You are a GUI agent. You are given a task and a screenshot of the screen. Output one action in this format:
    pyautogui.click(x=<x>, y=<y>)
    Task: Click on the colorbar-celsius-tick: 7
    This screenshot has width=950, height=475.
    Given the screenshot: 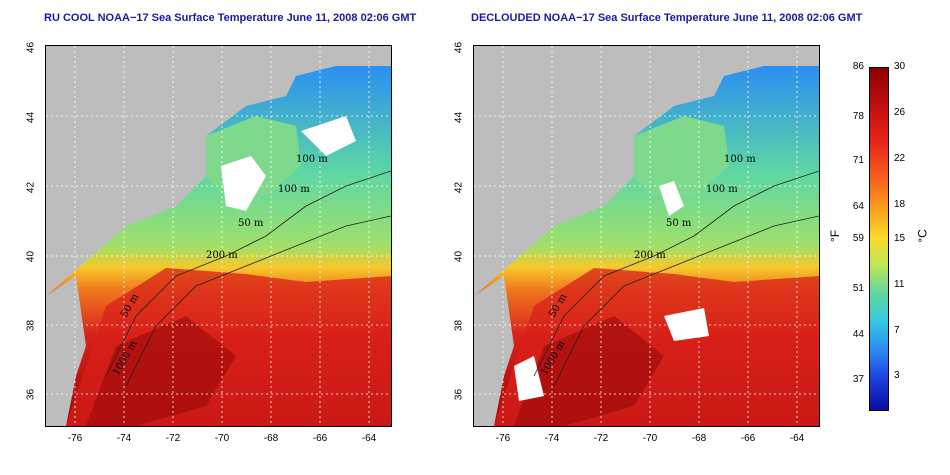 What is the action you would take?
    pyautogui.click(x=897, y=330)
    